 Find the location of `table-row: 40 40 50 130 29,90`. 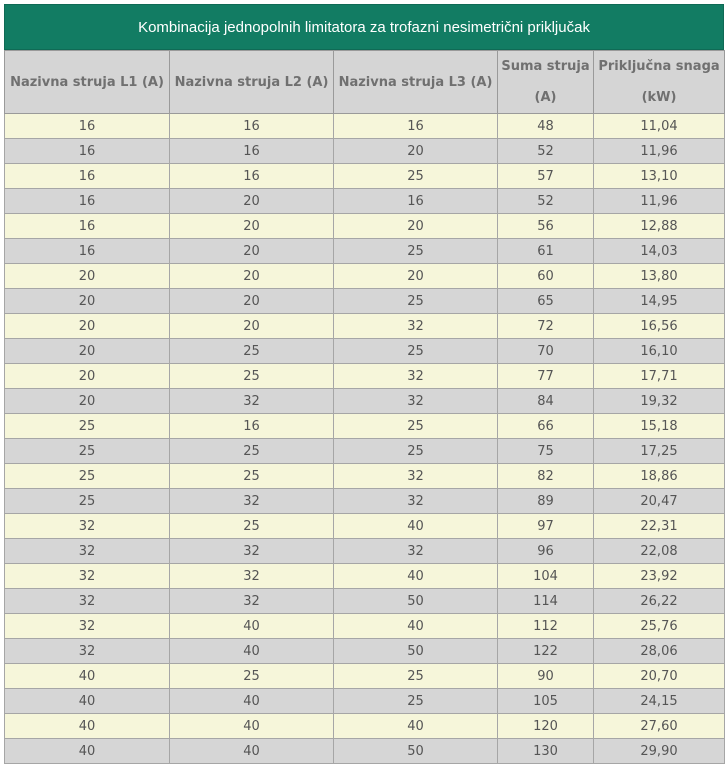

table-row: 40 40 50 130 29,90 is located at coordinates (364, 751).